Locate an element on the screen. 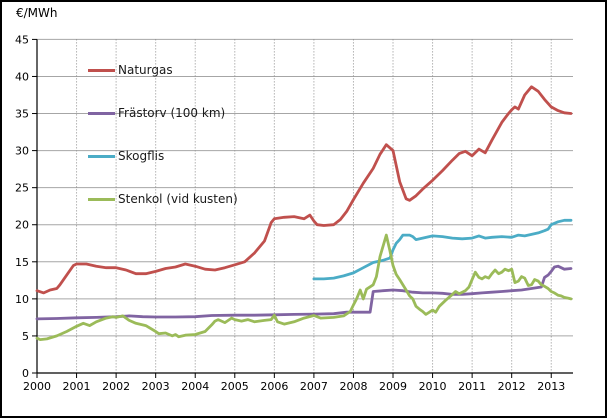 This screenshot has width=607, height=418. x-tick-label-2011: 2011 is located at coordinates (472, 386).